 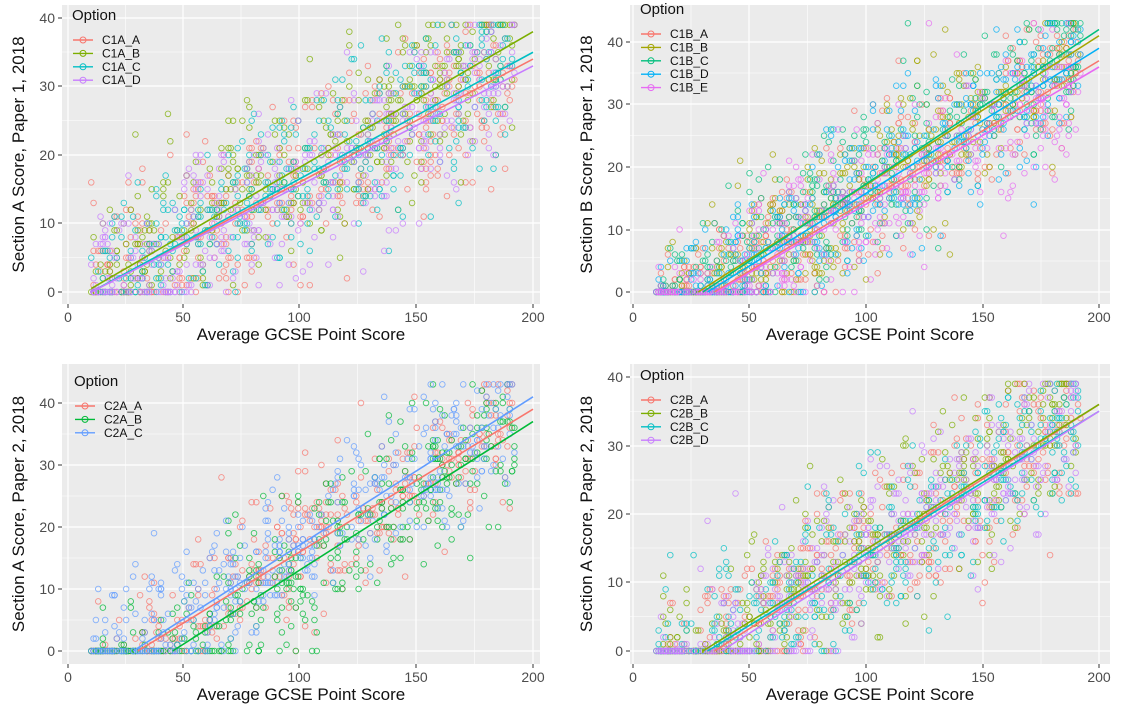 I want to click on legend-label-c1a_b: C1A_B, so click(x=121, y=53).